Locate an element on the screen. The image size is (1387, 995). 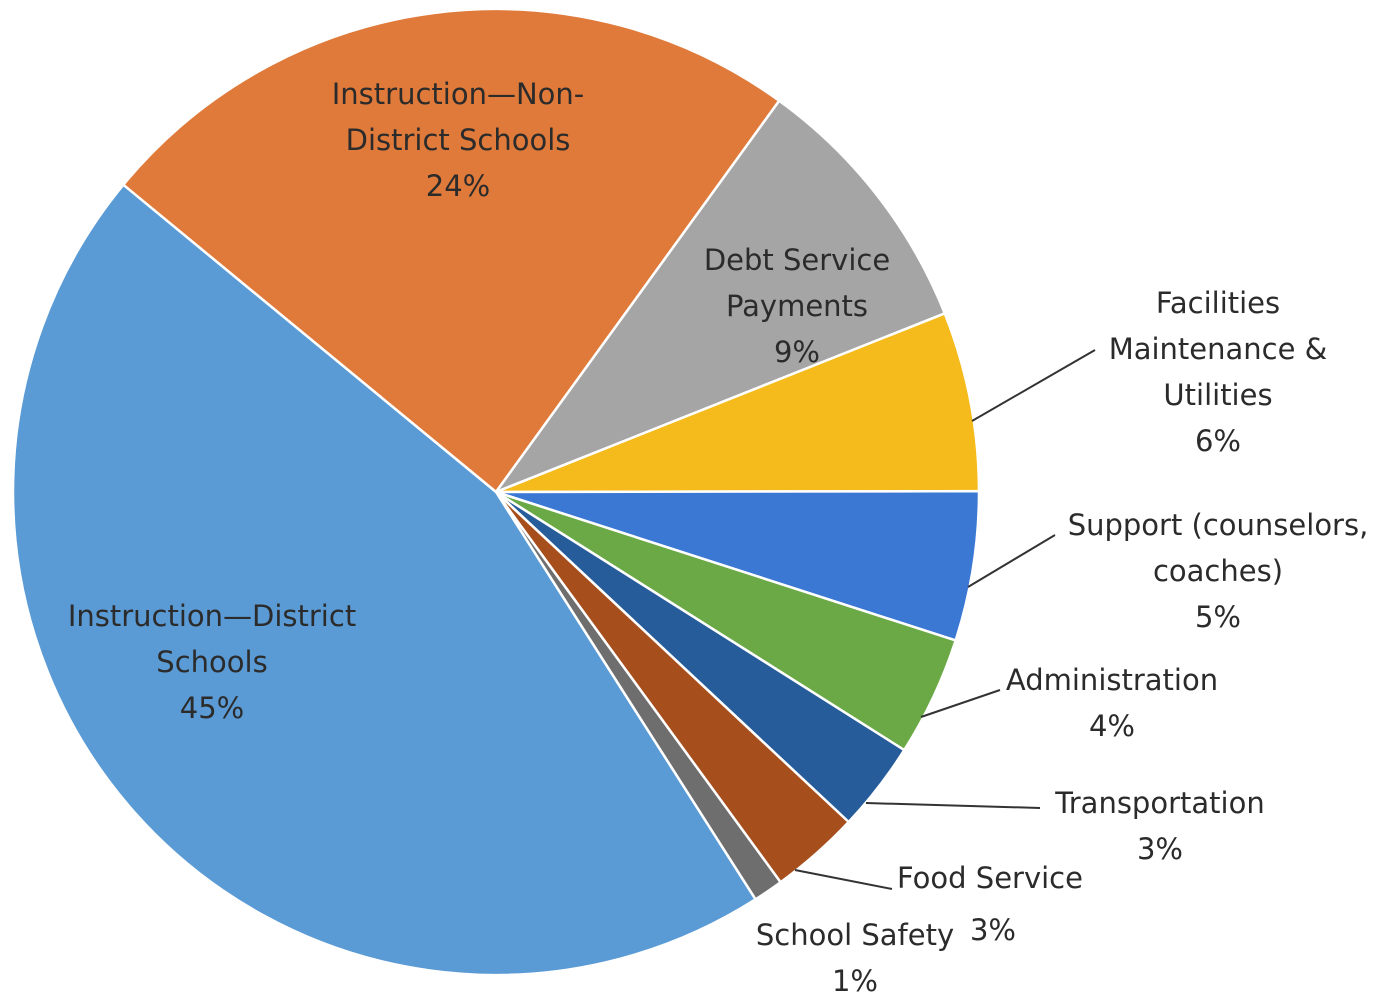
slice-label-0: Instruction—District Schools 45% is located at coordinates (212, 662).